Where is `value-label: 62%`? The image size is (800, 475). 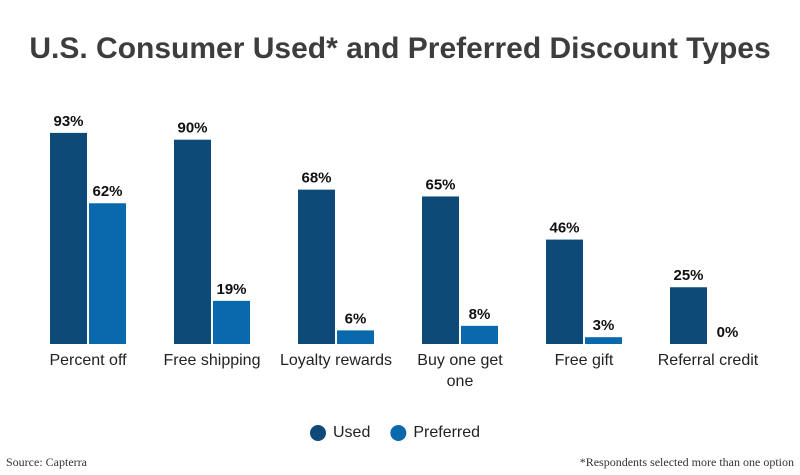
value-label: 62% is located at coordinates (107, 191).